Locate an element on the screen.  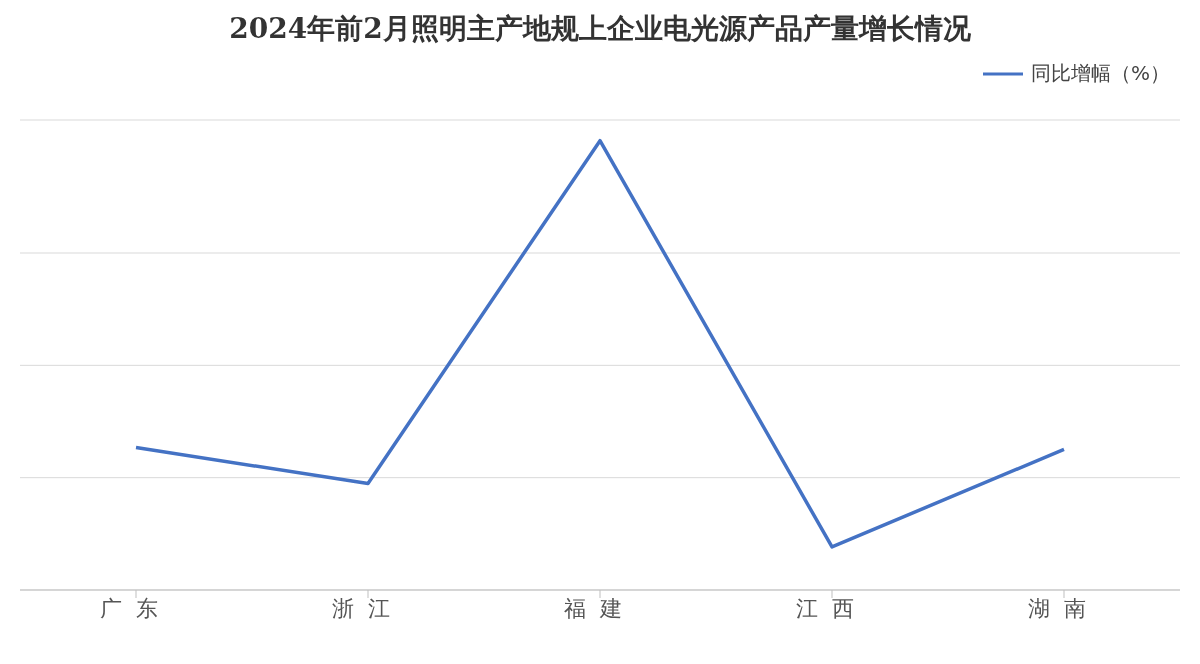
x-tick-label: 江西 is located at coordinates (832, 608).